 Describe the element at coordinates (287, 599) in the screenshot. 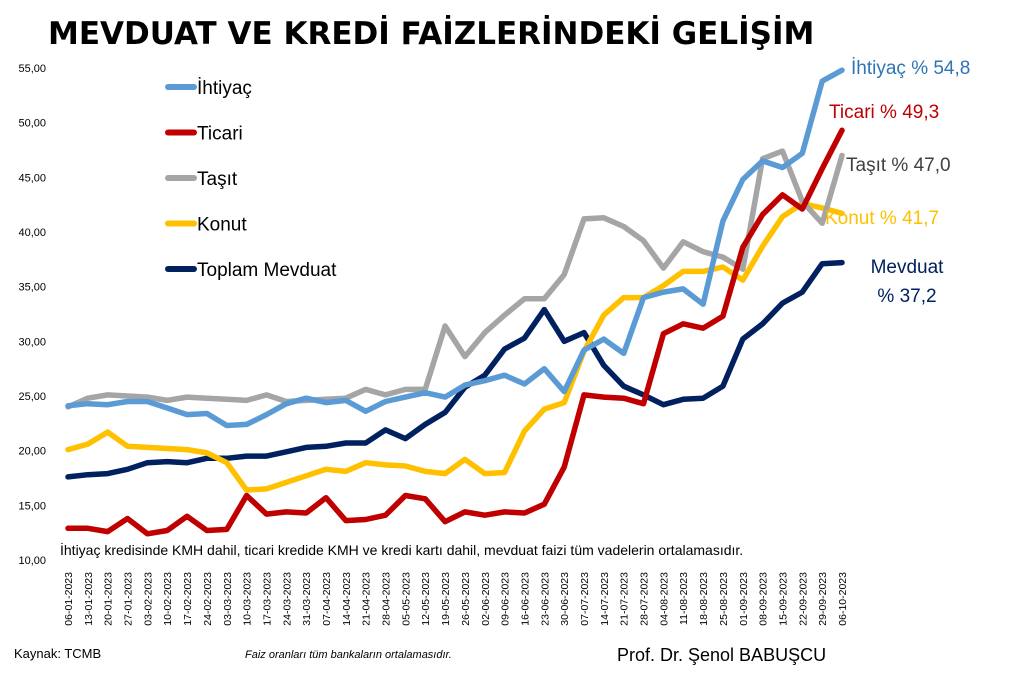

I see `x-tick-label: 24-03-2023` at that location.